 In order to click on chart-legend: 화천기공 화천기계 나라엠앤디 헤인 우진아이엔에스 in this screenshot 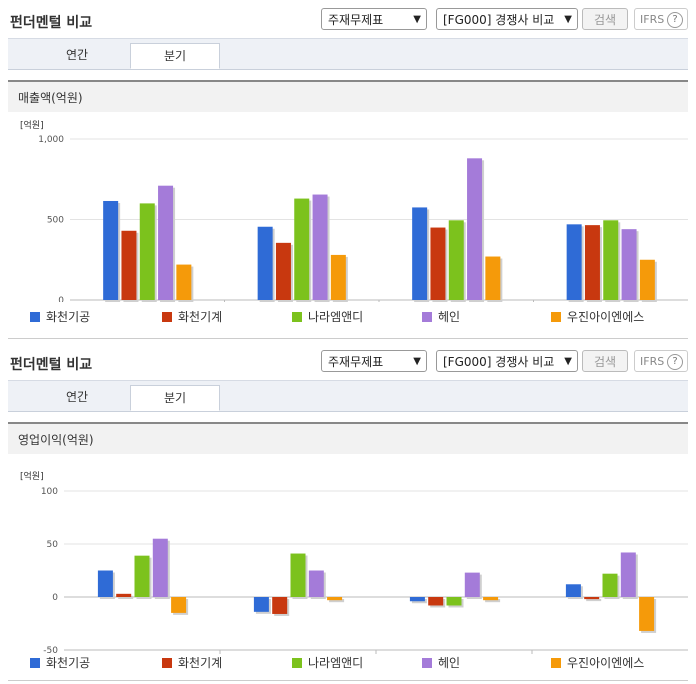, I will do `click(348, 317)`.